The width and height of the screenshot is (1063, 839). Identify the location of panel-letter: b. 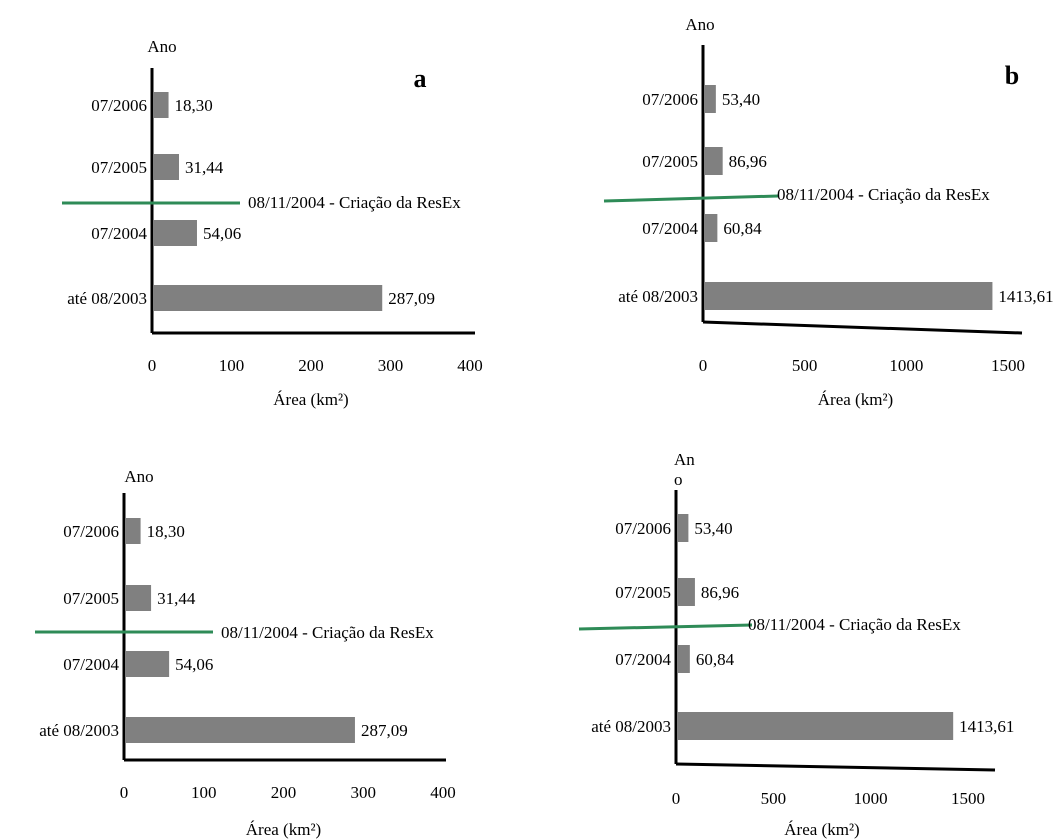
(1012, 75).